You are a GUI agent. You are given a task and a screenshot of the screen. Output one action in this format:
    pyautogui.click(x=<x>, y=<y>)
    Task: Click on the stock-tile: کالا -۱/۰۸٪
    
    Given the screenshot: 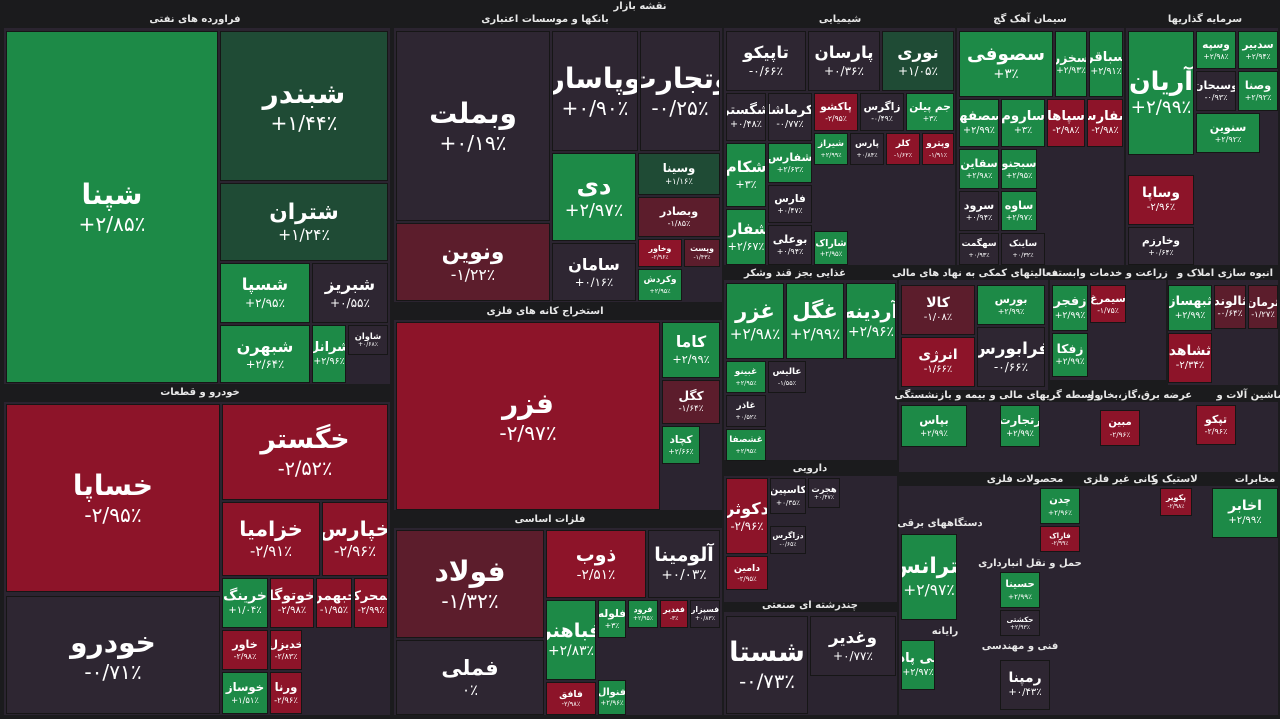 What is the action you would take?
    pyautogui.click(x=938, y=310)
    